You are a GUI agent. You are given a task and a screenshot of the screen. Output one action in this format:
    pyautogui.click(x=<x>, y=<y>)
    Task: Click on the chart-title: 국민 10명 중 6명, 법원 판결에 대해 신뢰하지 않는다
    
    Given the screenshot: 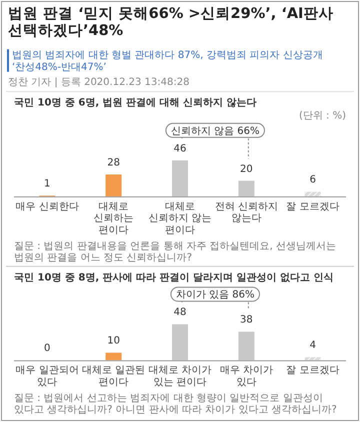 What is the action you would take?
    pyautogui.click(x=135, y=103)
    